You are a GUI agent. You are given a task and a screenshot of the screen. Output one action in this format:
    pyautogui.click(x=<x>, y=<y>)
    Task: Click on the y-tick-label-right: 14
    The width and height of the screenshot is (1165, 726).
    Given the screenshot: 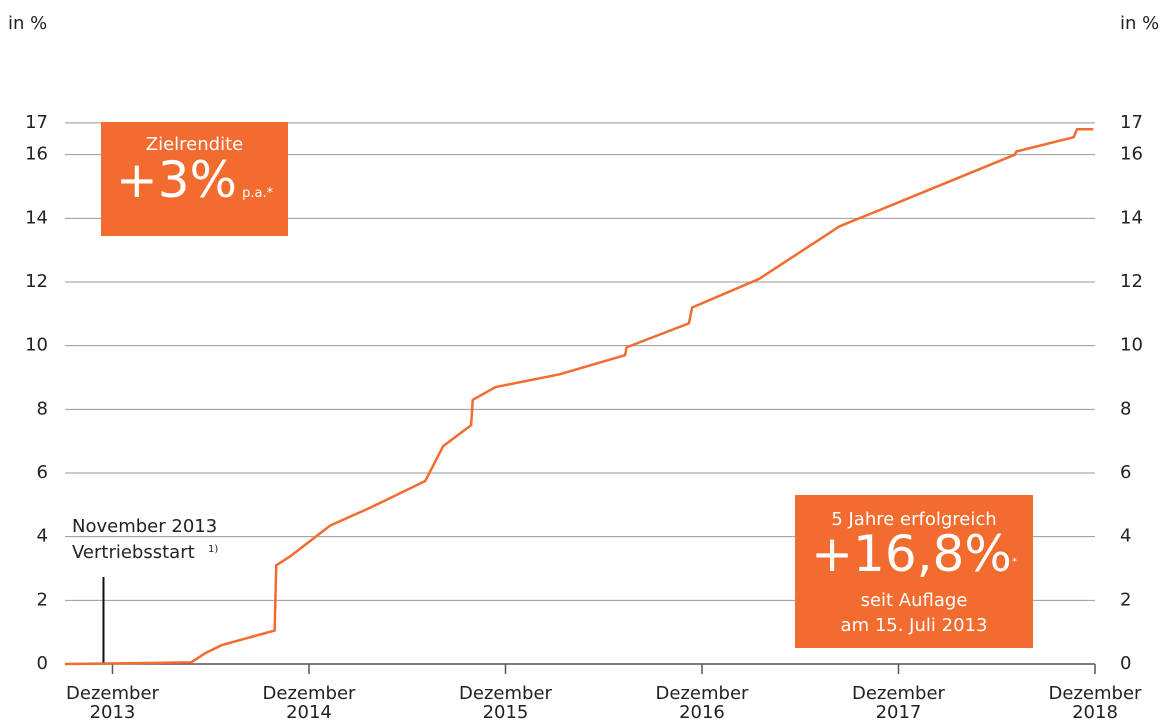 What is the action you would take?
    pyautogui.click(x=1131, y=217)
    